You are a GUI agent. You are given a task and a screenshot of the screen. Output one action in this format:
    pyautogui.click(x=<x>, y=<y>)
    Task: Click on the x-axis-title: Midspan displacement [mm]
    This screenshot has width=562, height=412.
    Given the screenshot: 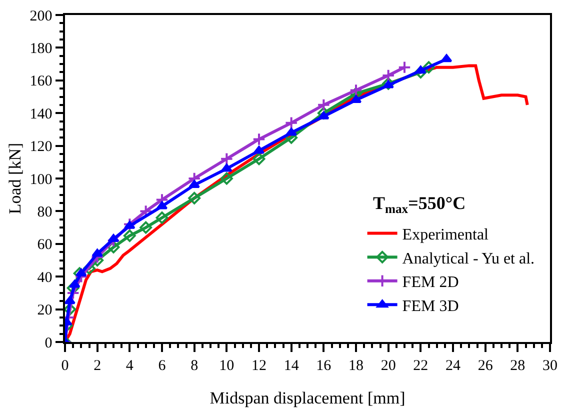 What is the action you would take?
    pyautogui.click(x=308, y=398)
    